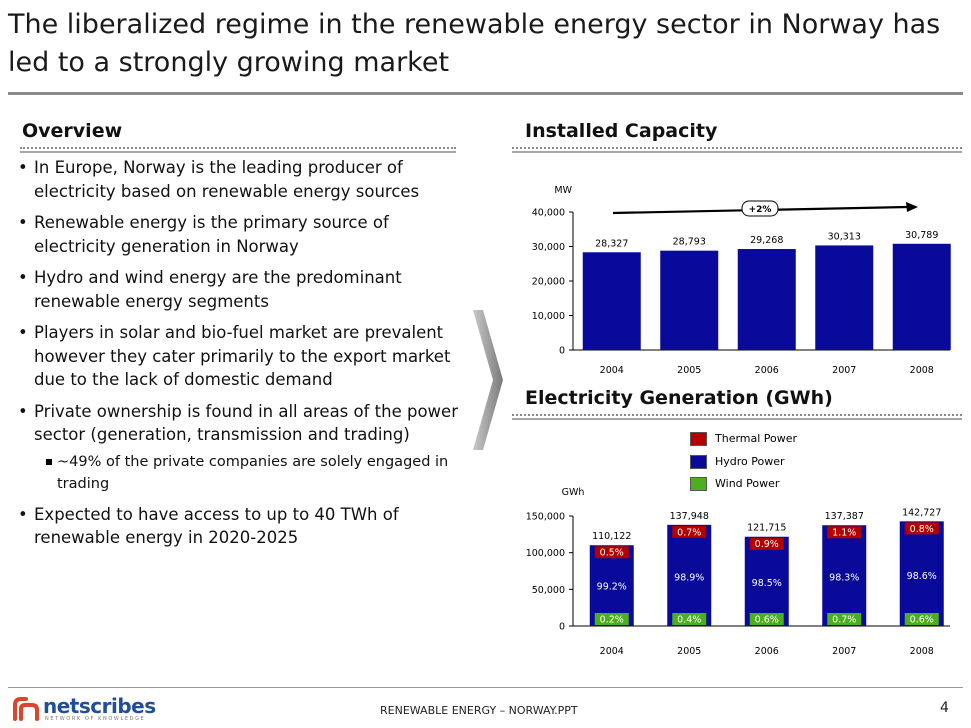 The image size is (971, 728). What do you see at coordinates (737, 419) in the screenshot?
I see `generation-rule` at bounding box center [737, 419].